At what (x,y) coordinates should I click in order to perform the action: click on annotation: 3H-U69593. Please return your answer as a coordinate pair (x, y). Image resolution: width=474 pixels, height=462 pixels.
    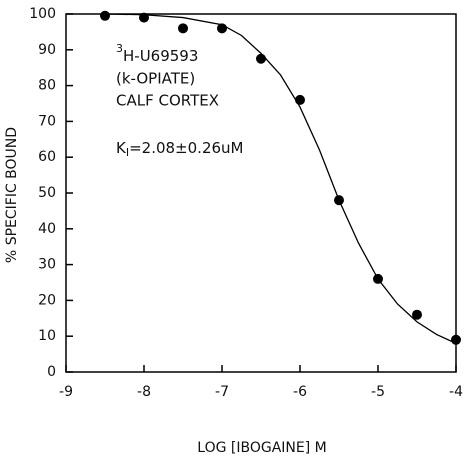
    Looking at the image, I should click on (157, 53).